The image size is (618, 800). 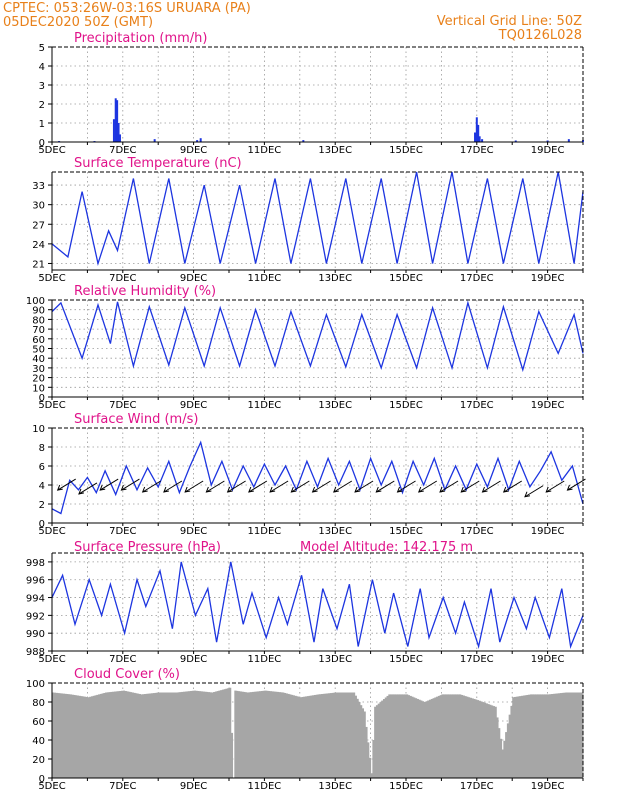 What do you see at coordinates (406, 786) in the screenshot?
I see `cloud-xtick-label: 15DEC` at bounding box center [406, 786].